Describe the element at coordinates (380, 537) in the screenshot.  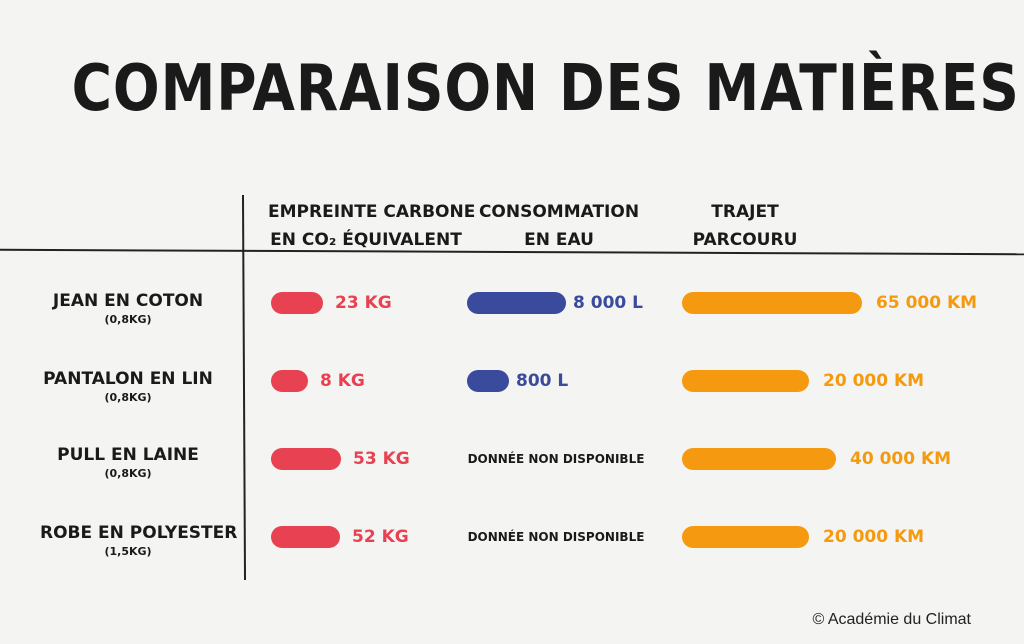
I see `carbon-value-label: 52 KG` at that location.